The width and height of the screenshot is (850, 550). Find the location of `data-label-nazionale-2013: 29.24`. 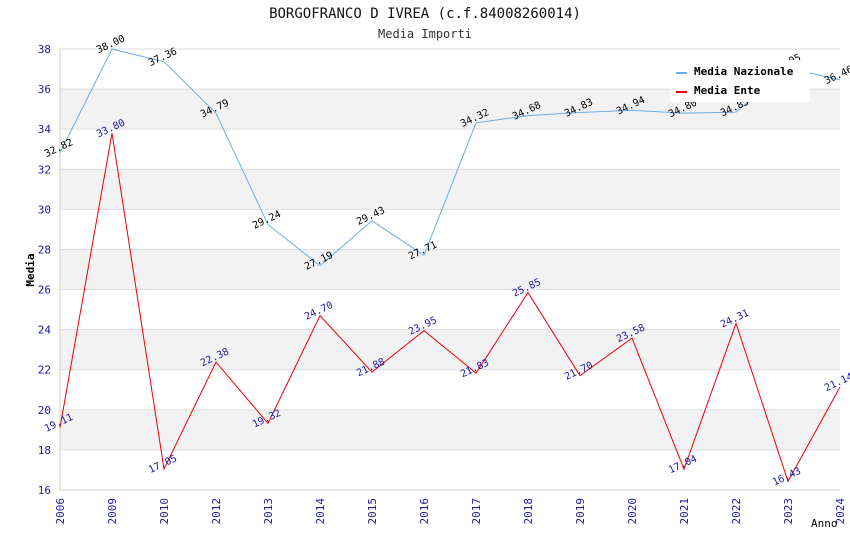

data-label-nazionale-2013: 29.24 is located at coordinates (267, 220).